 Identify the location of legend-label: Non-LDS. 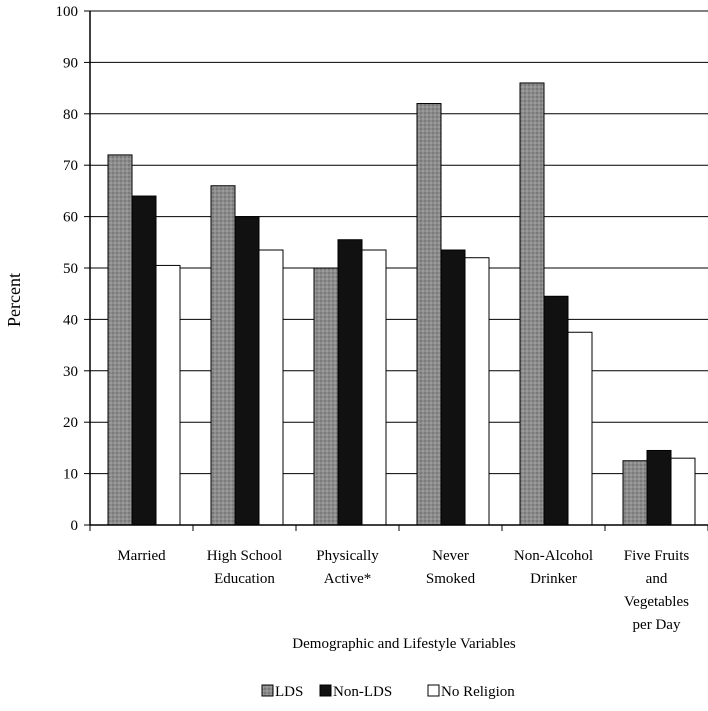
(362, 692).